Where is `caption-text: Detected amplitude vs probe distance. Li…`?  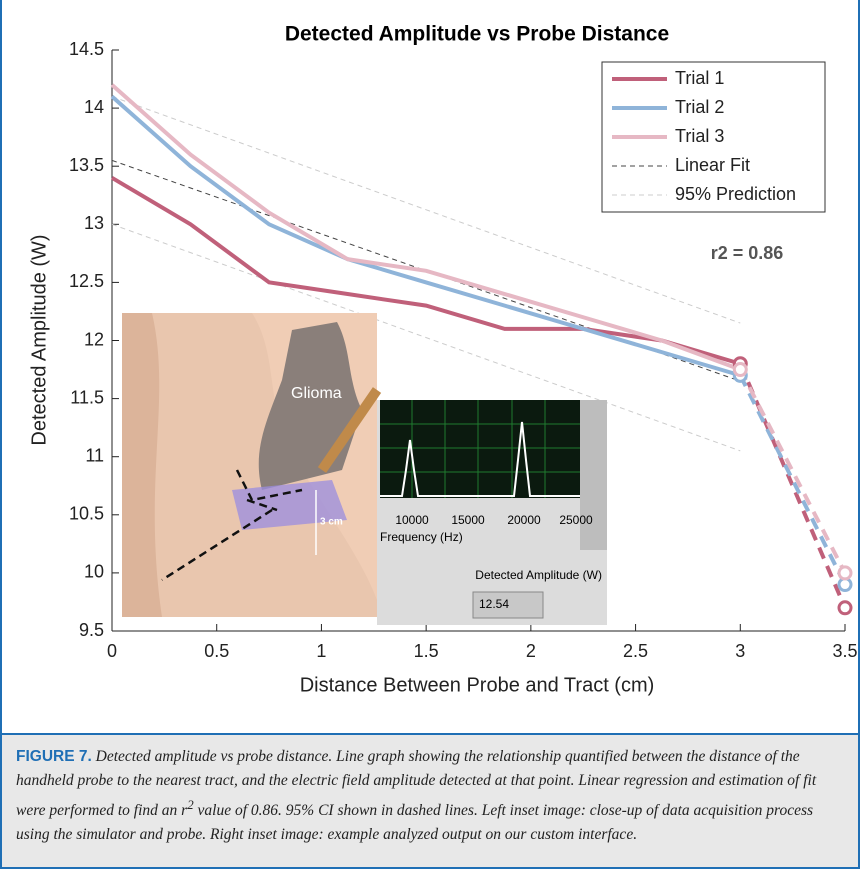
caption-text: Detected amplitude vs probe distance. Li… is located at coordinates (416, 784).